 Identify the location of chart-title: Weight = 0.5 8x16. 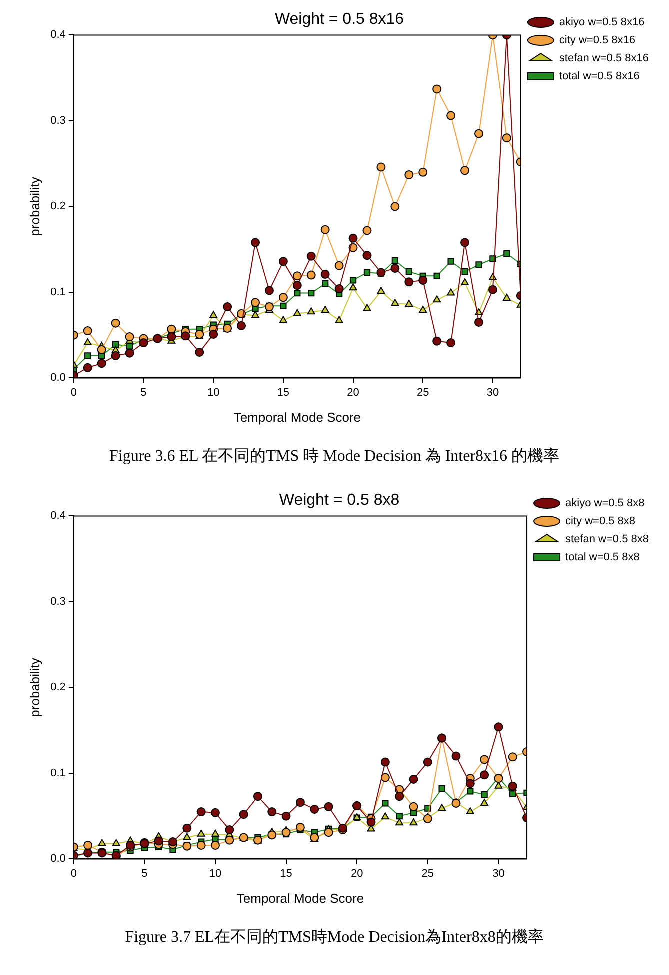
(339, 19).